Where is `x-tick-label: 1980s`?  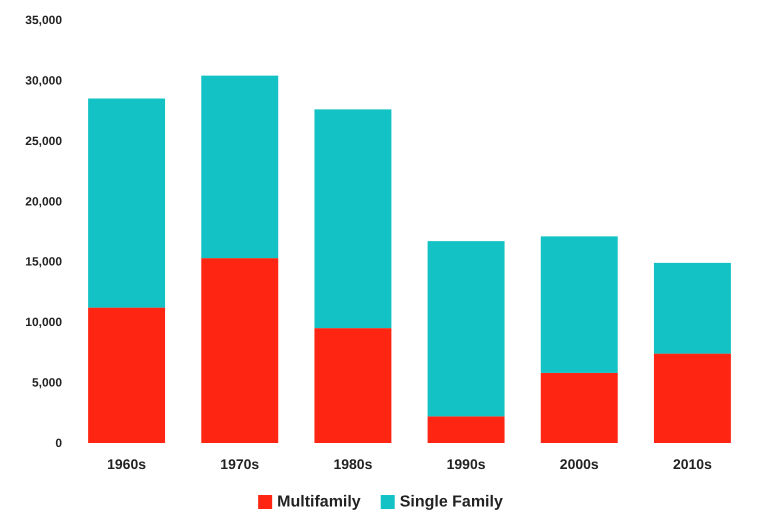 x-tick-label: 1980s is located at coordinates (353, 464).